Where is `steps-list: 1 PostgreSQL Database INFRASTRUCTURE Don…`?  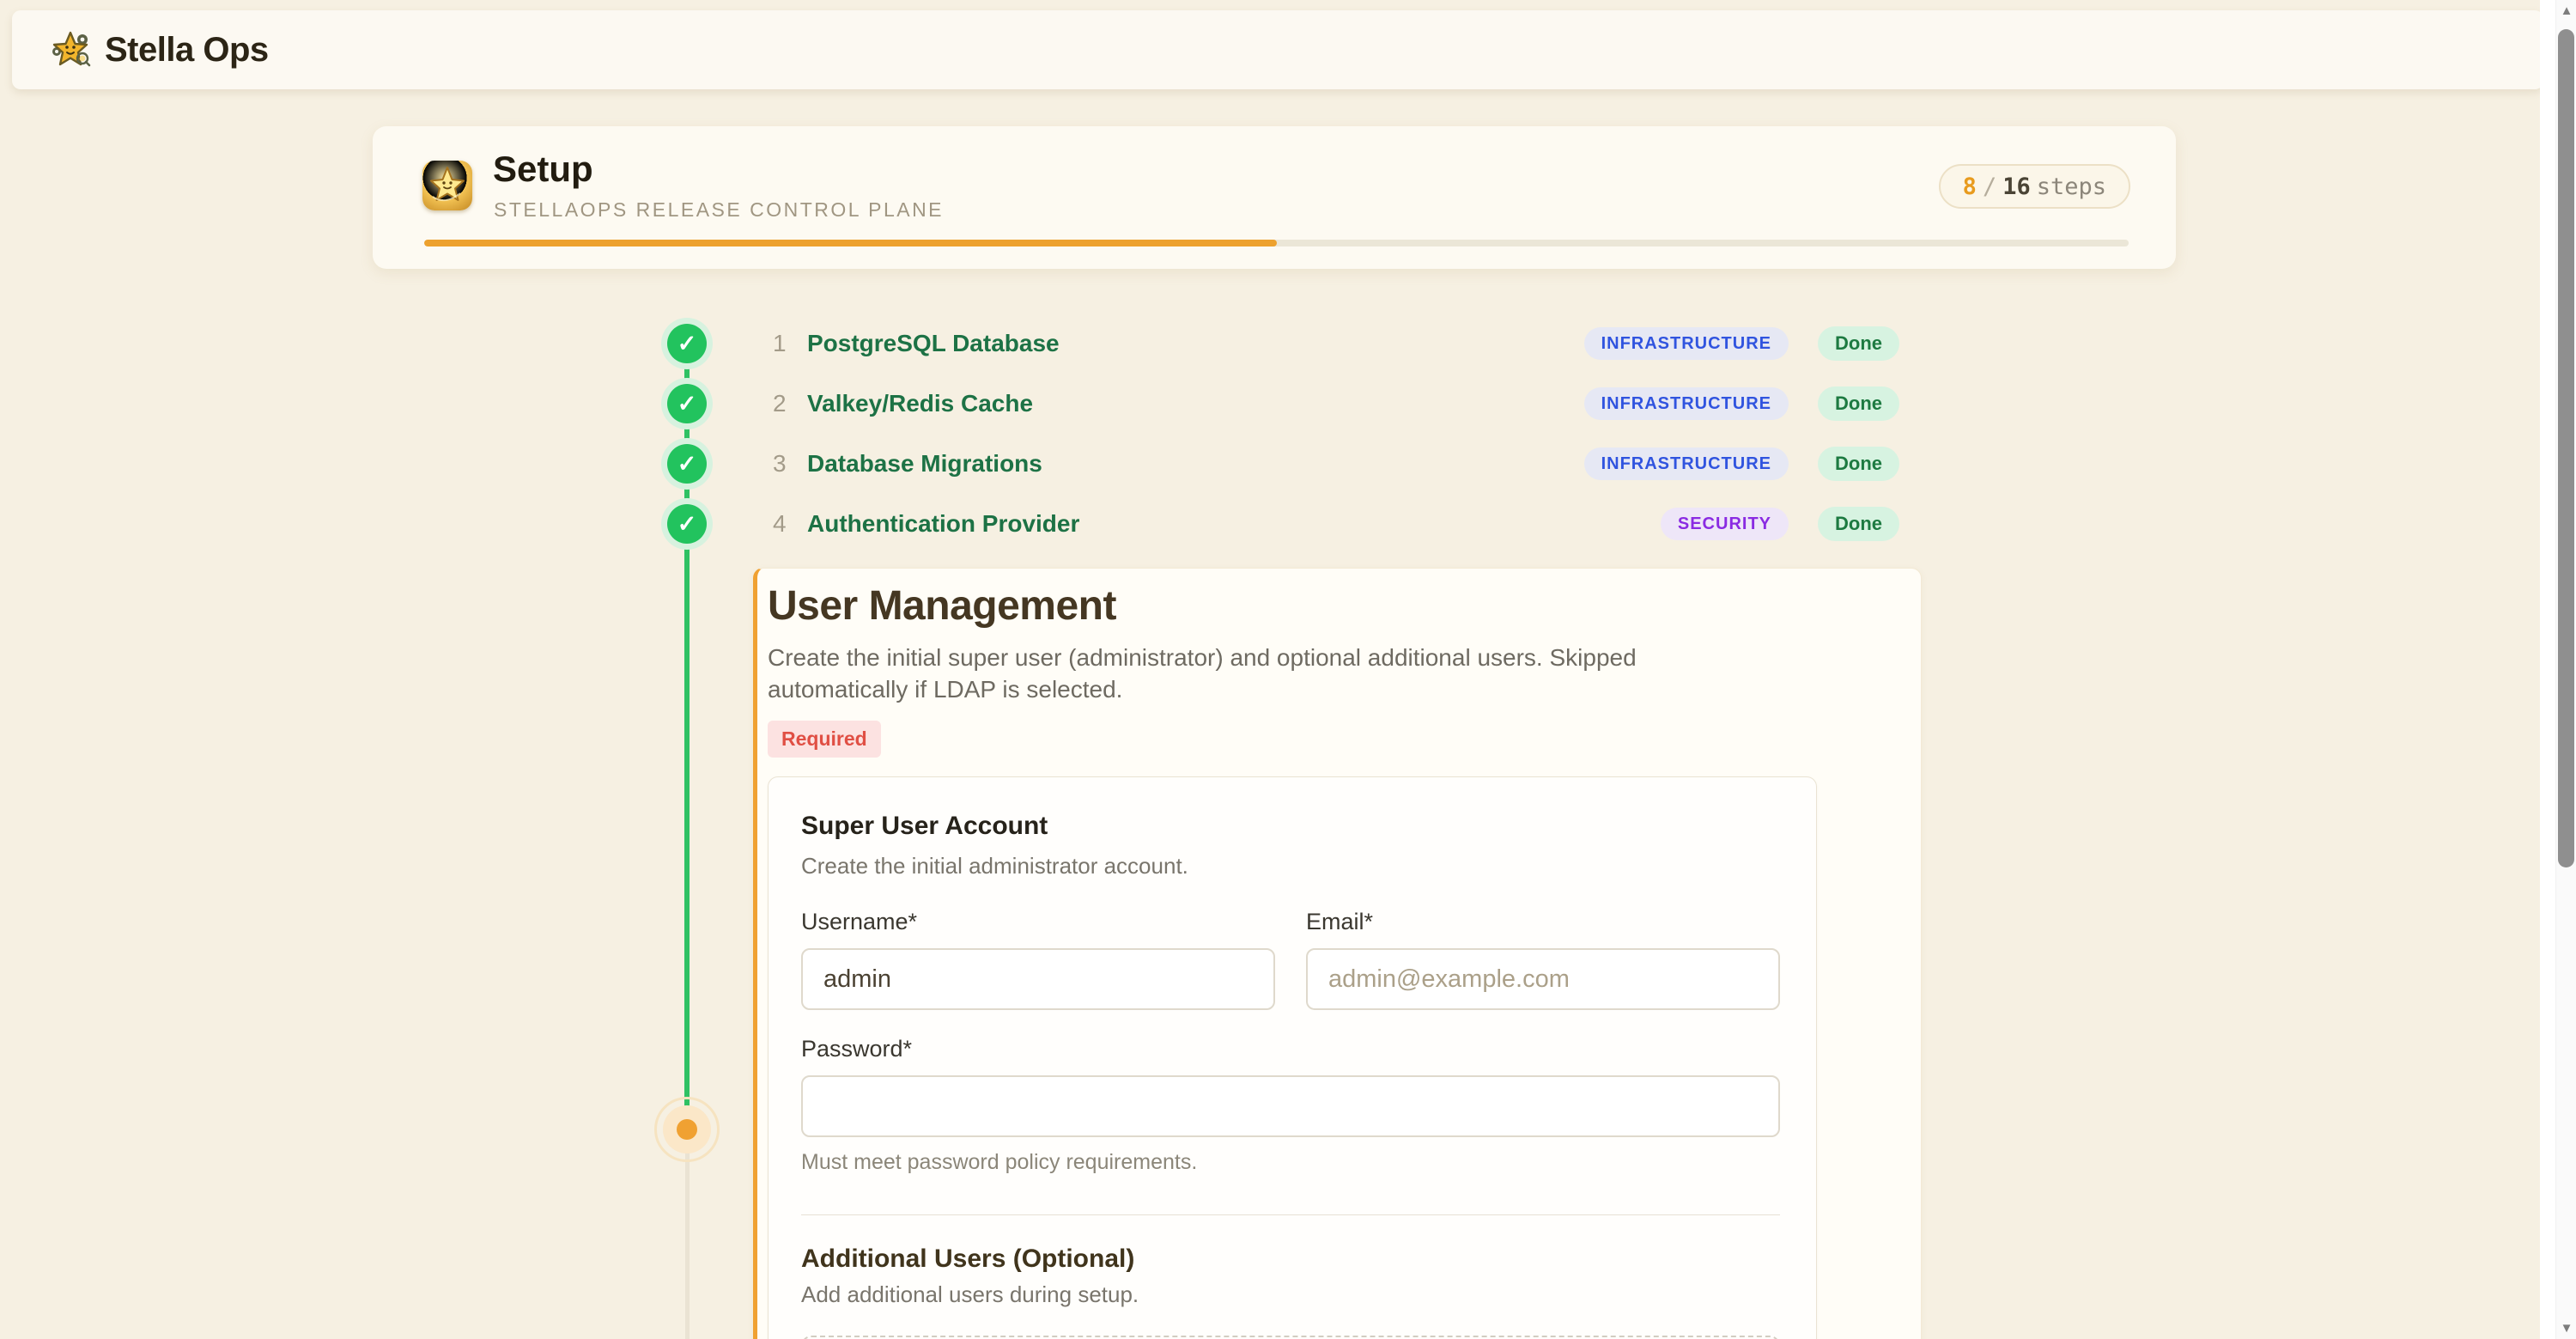 steps-list: 1 PostgreSQL Database INFRASTRUCTURE Don… is located at coordinates (1336, 433).